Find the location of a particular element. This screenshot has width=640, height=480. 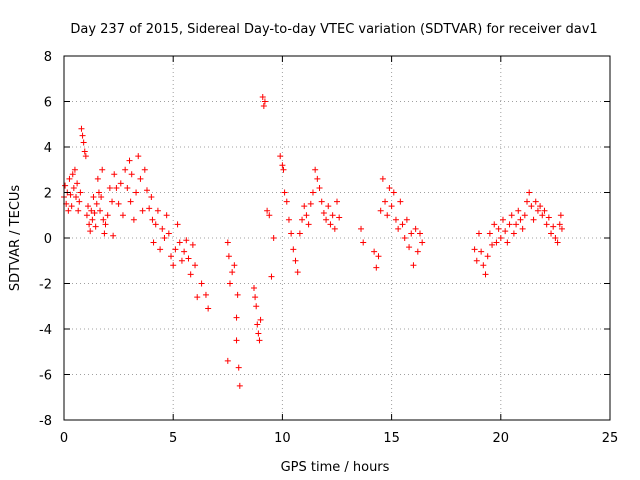

x-tick-label: 10 is located at coordinates (282, 438).